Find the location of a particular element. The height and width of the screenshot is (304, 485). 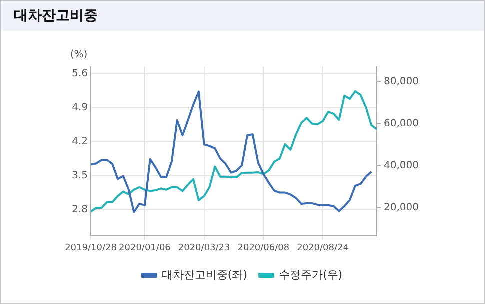

y-axis-title: (%) is located at coordinates (79, 55).